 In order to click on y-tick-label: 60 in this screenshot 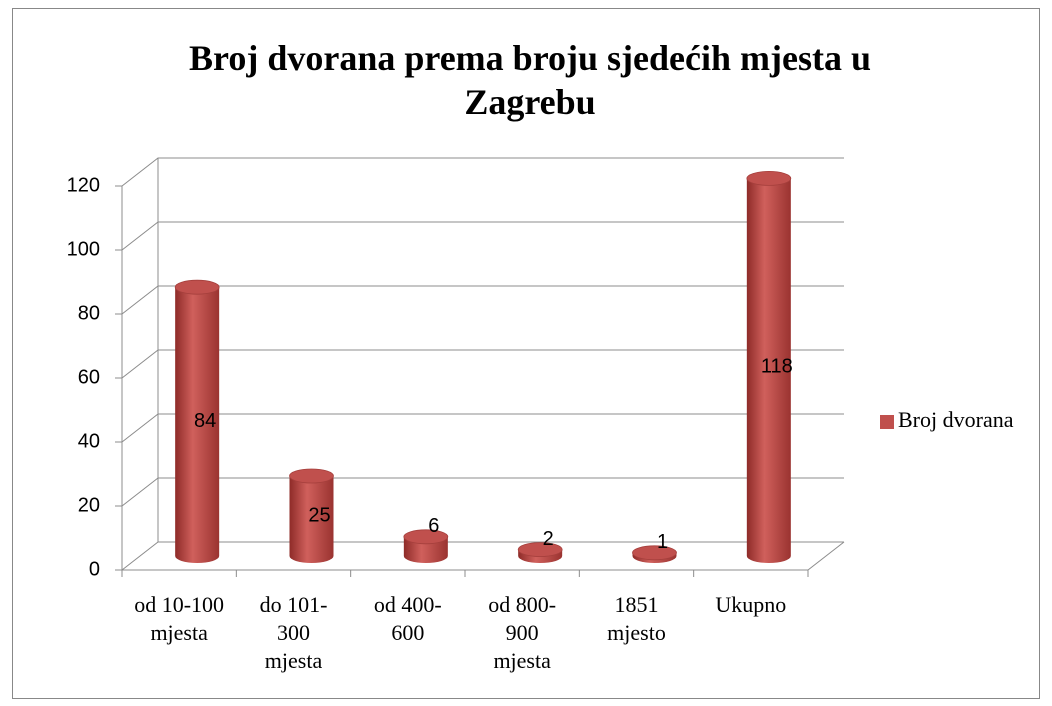, I will do `click(89, 377)`.